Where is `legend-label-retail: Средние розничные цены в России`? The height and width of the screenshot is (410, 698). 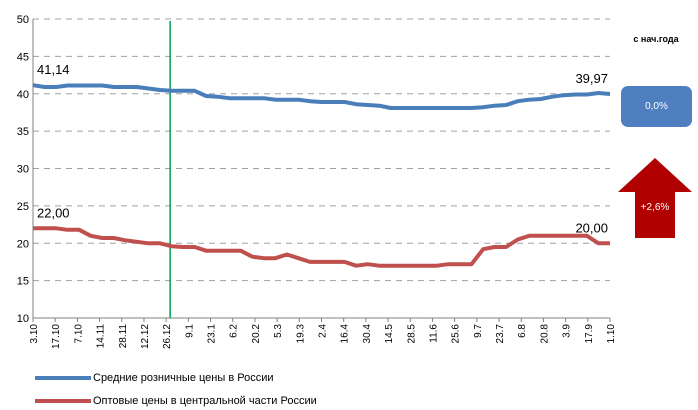
legend-label-retail: Средние розничные цены в России is located at coordinates (183, 378).